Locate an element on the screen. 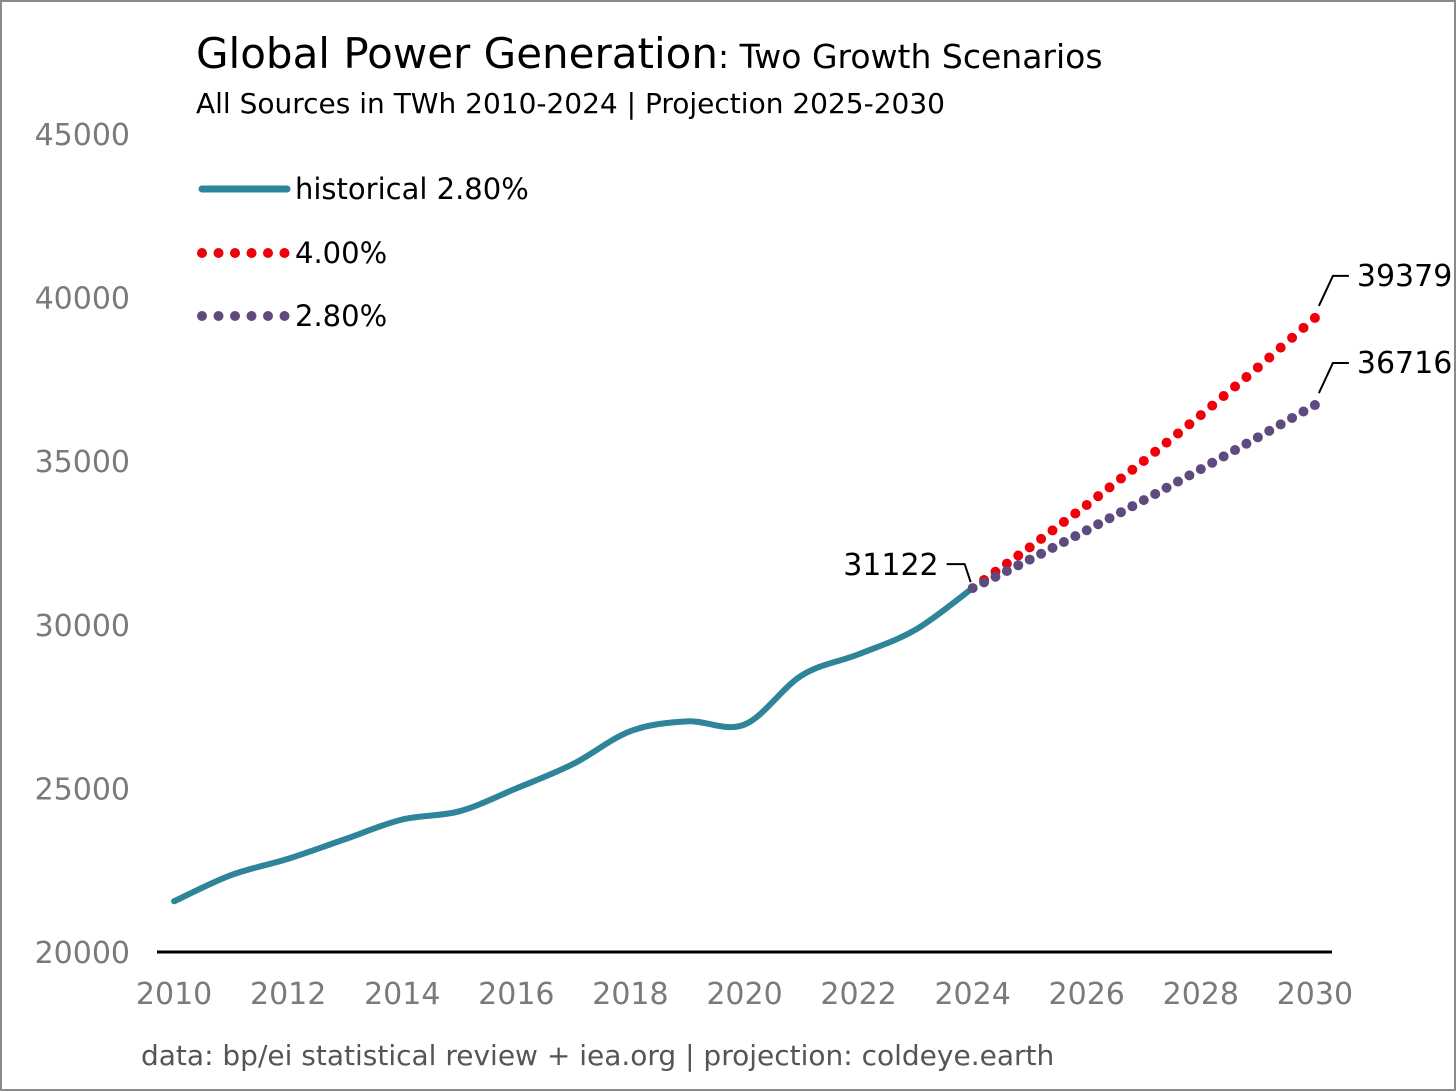  y-tick-label: 25000 is located at coordinates (82, 789).